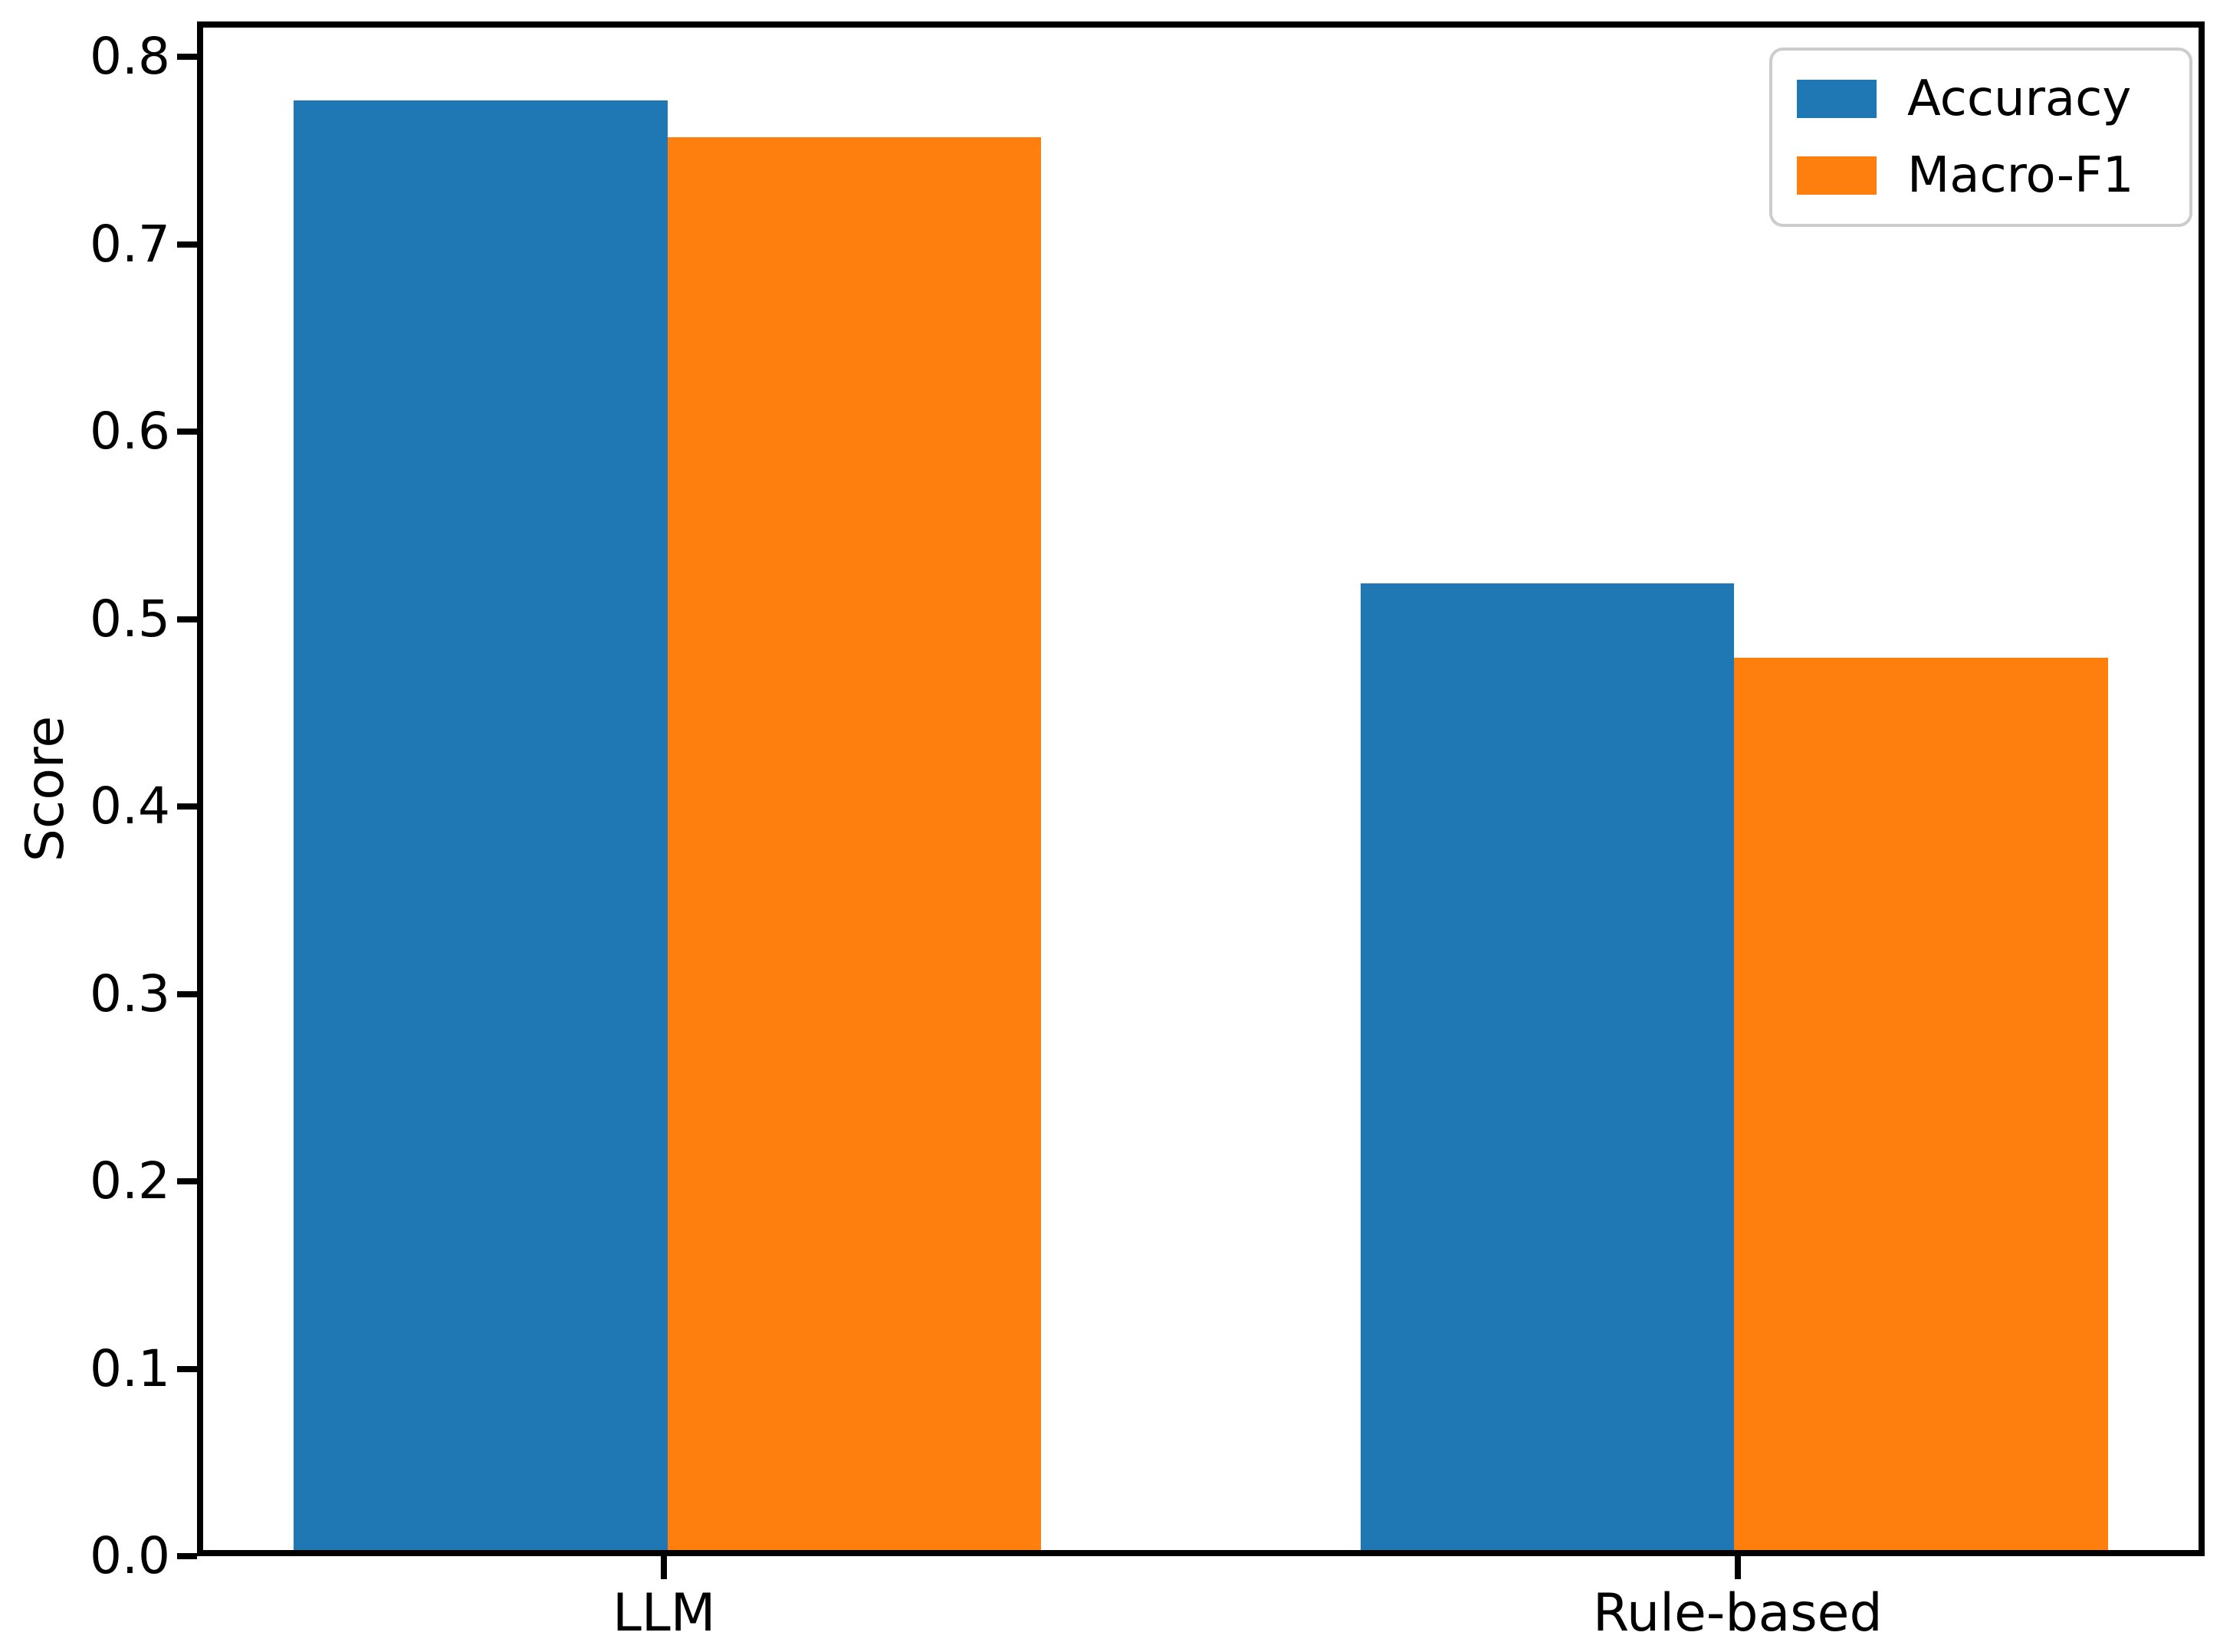  Describe the element at coordinates (130, 57) in the screenshot. I see `y-tick-label-0-8: 0.8` at that location.